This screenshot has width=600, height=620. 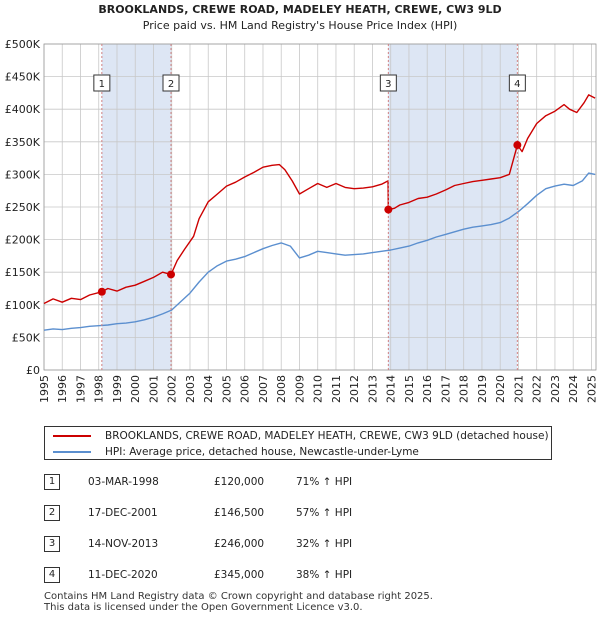 What do you see at coordinates (23, 174) in the screenshot?
I see `y-tick-label: £300K` at bounding box center [23, 174].